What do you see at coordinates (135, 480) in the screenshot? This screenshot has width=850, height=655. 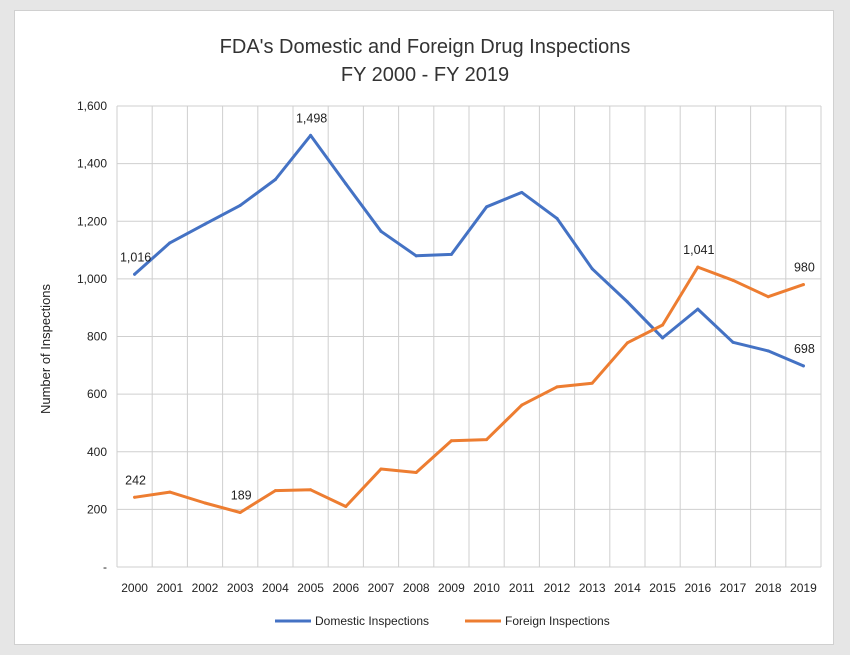 I see `data-label: 242` at bounding box center [135, 480].